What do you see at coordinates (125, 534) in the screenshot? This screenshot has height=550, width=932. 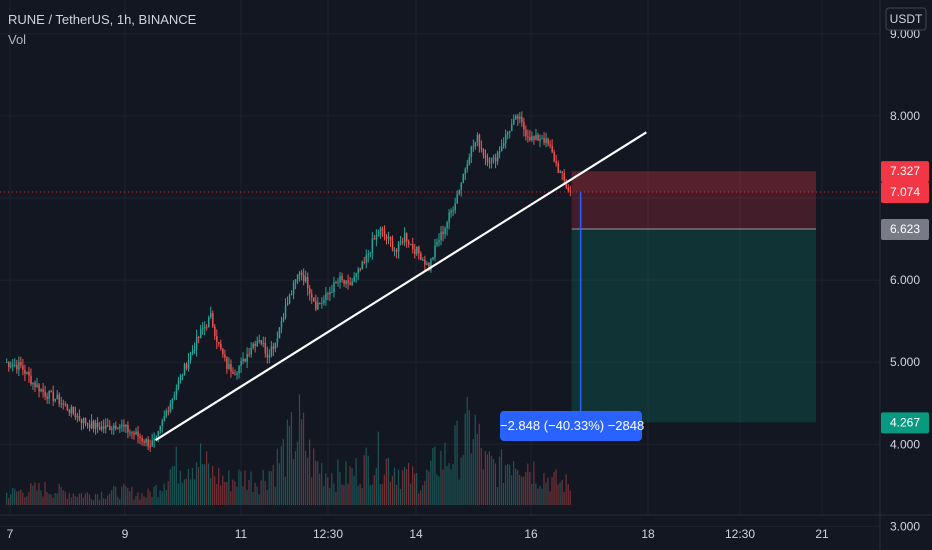 I see `x-tick-label: 9` at bounding box center [125, 534].